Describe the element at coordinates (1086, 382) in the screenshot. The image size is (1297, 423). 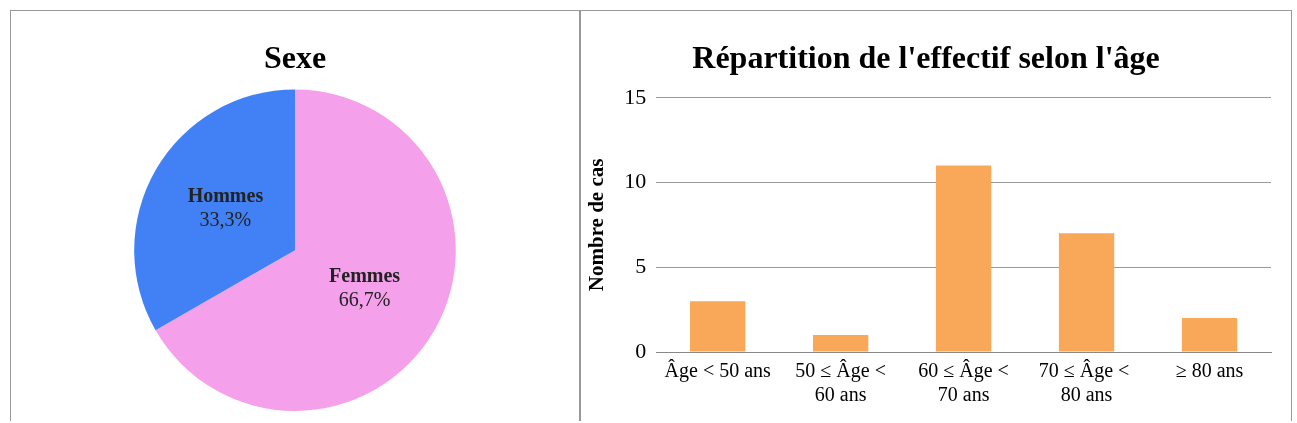
I see `x-tick-label: 70 ≤ Âge < 80 ans` at that location.